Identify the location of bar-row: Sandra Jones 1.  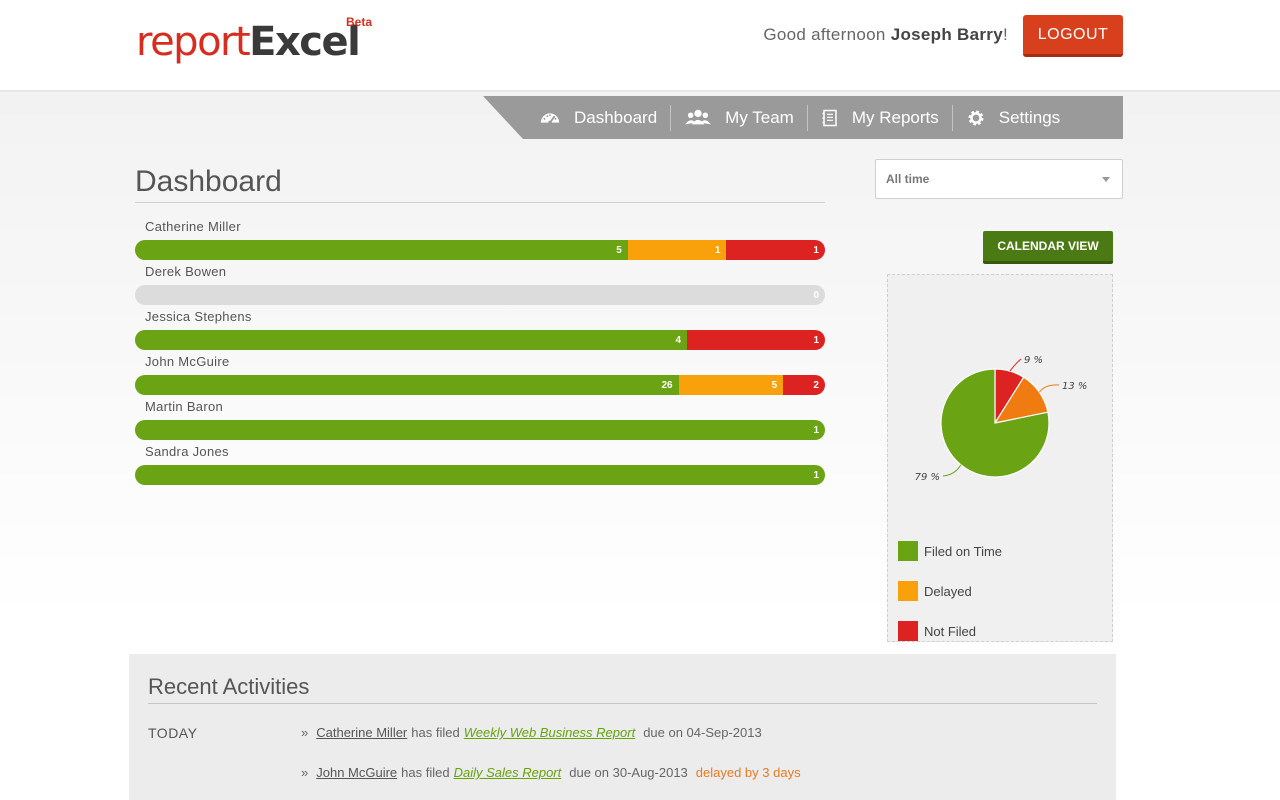
(480, 463).